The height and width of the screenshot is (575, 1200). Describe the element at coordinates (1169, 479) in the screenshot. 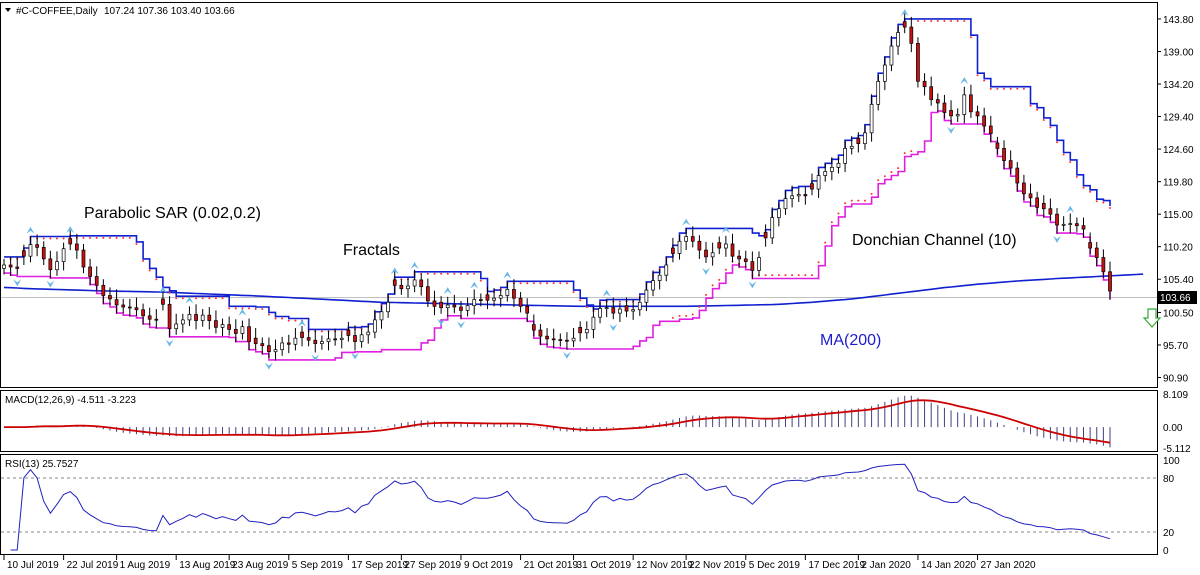

I see `rsi-y-tick-label: 80` at that location.